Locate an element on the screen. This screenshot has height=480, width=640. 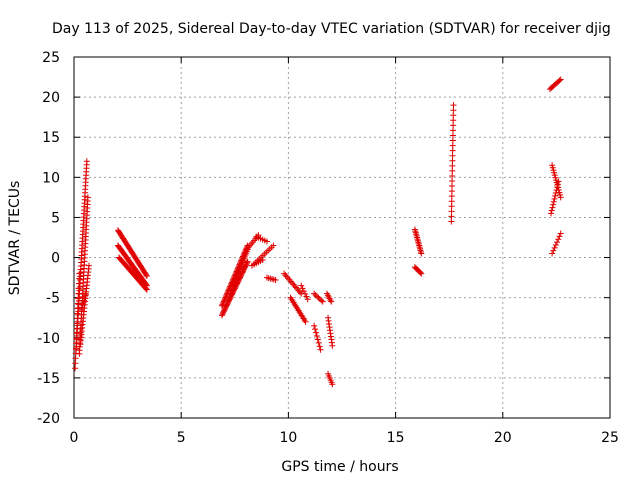
y-tick-label: -5 is located at coordinates (53, 299).